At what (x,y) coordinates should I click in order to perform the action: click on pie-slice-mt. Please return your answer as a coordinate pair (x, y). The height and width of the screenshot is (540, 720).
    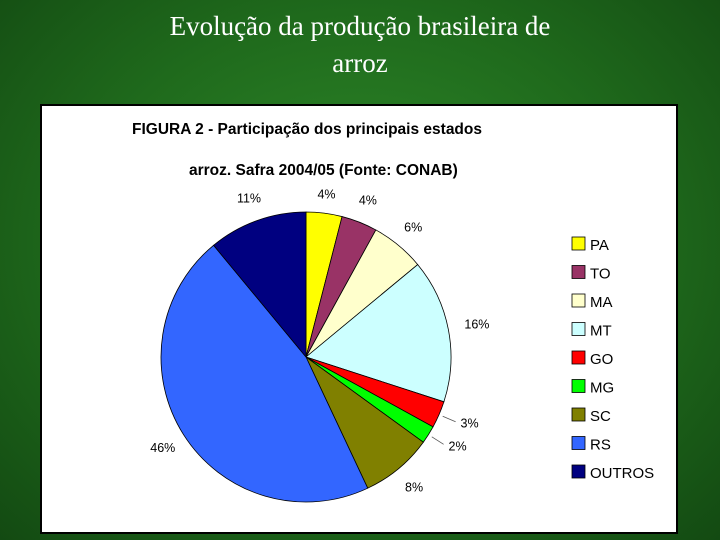
    Looking at the image, I should click on (378, 333).